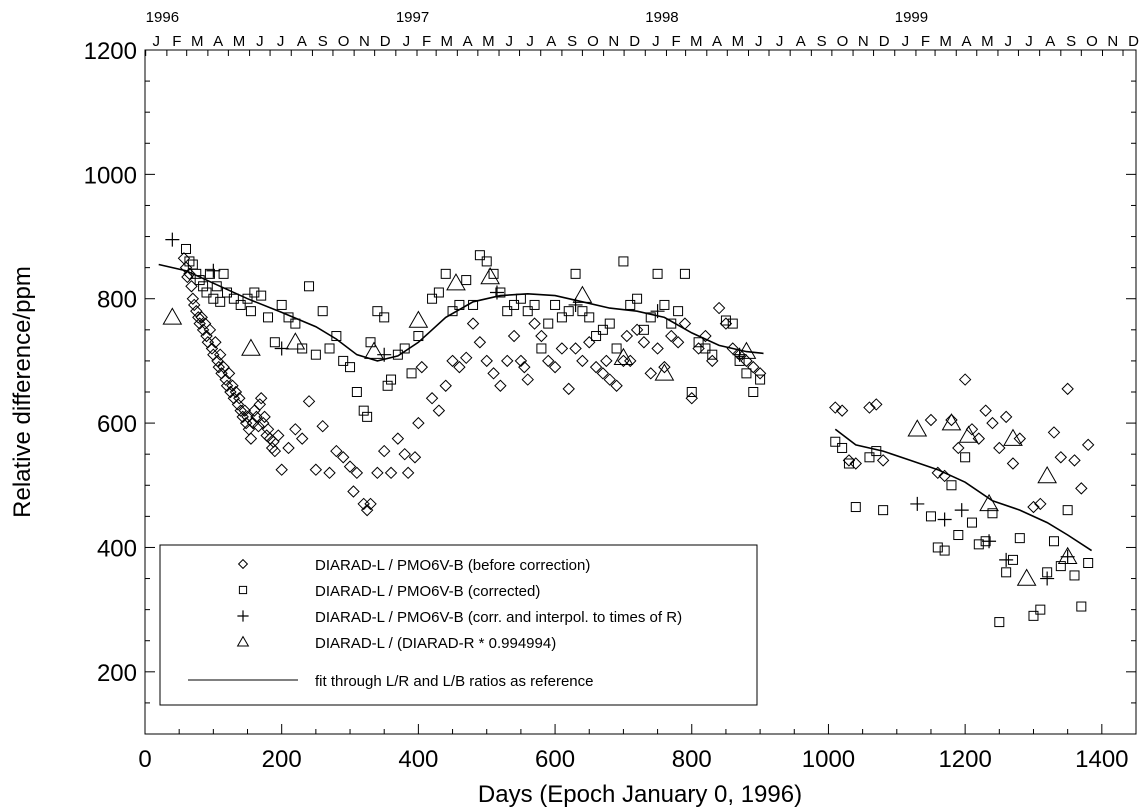  Describe the element at coordinates (162, 17) in the screenshot. I see `top-year-label: 1996` at that location.